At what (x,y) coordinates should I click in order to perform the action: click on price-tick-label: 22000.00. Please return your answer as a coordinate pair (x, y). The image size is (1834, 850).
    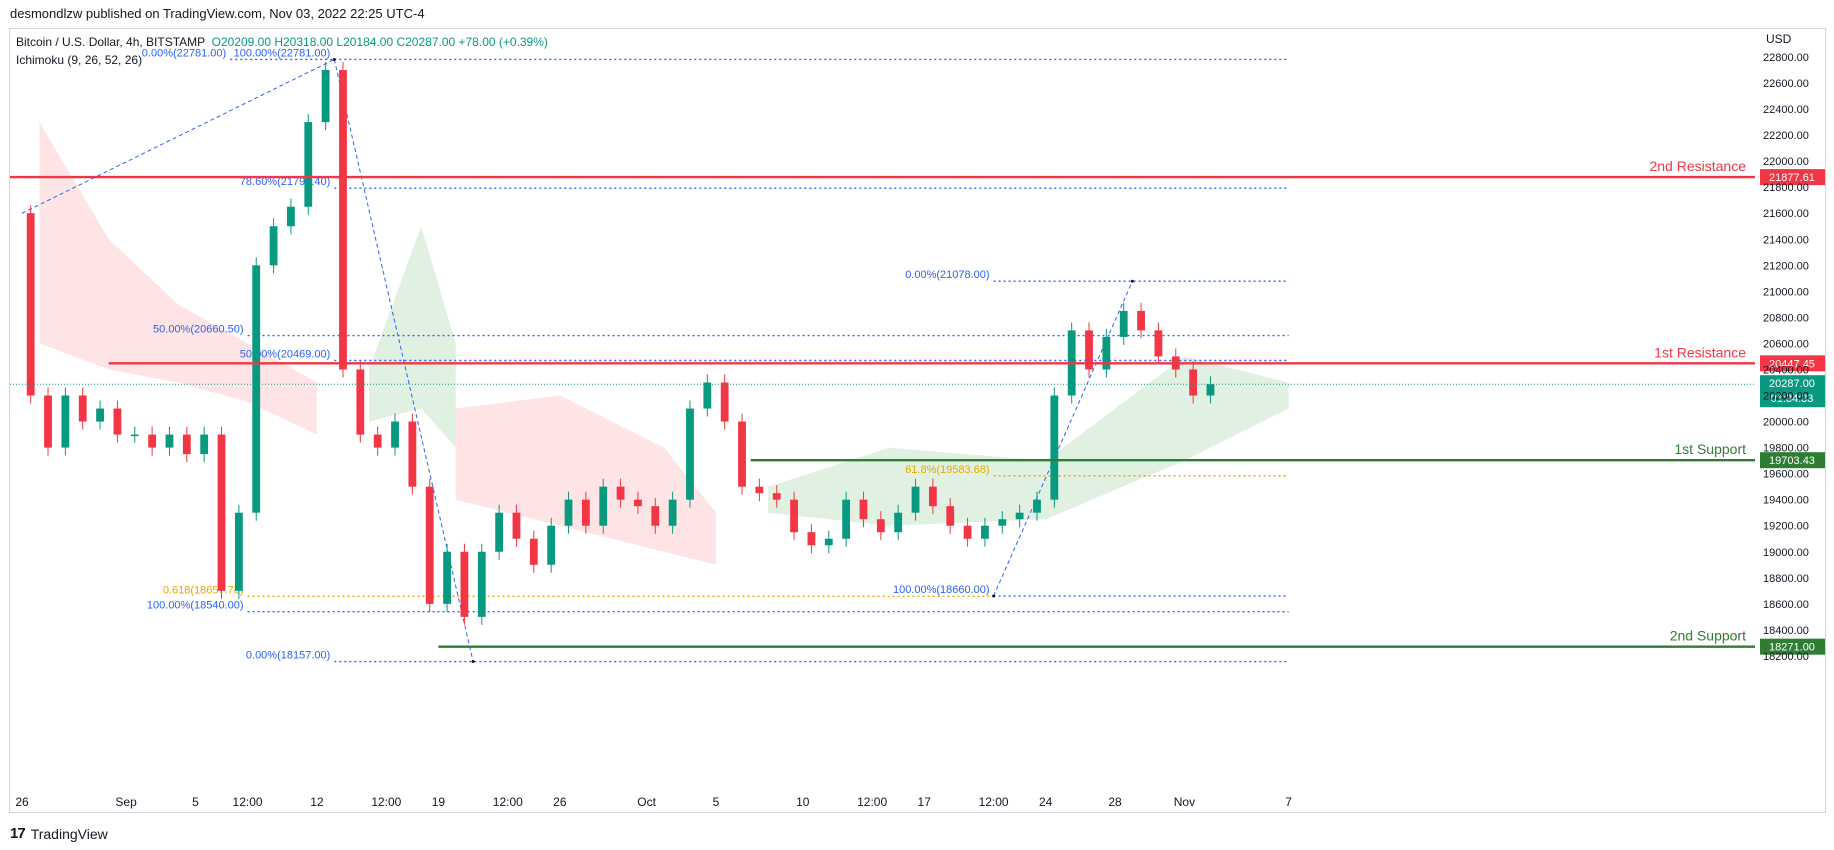
    Looking at the image, I should click on (1786, 162).